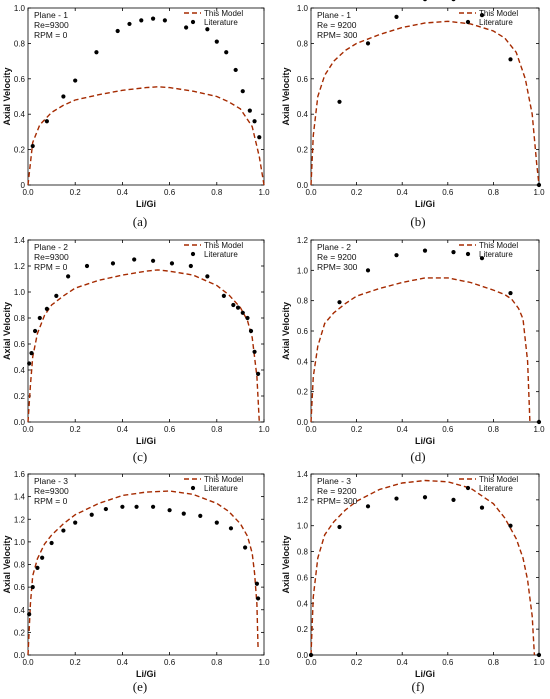 The width and height of the screenshot is (550, 699). Describe the element at coordinates (140, 221) in the screenshot. I see `panel-caption-a: (a)` at that location.